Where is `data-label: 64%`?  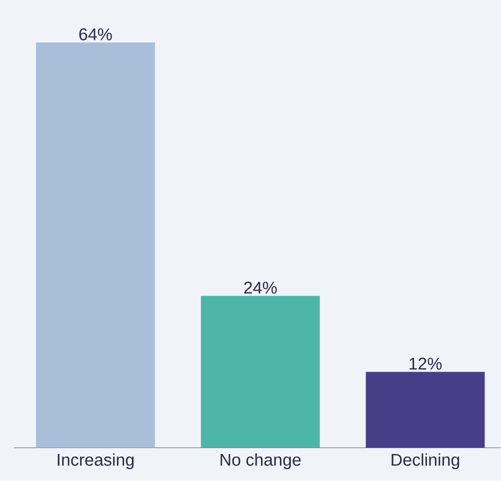
data-label: 64% is located at coordinates (95, 34).